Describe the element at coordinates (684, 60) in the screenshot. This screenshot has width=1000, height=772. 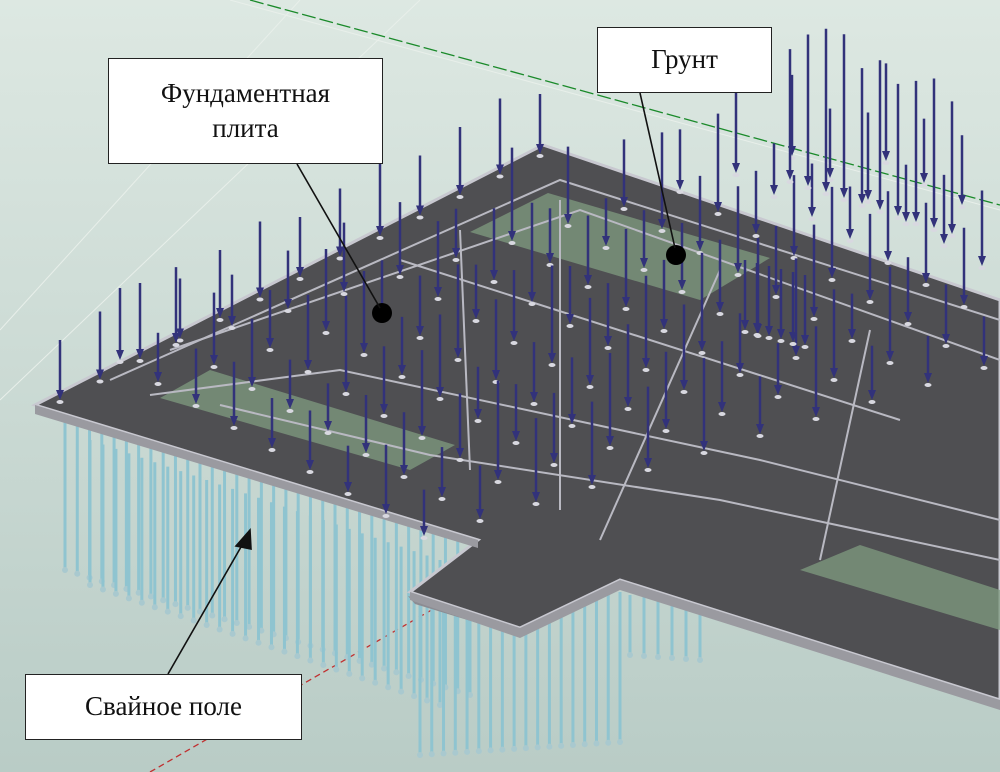
I see `soil-label-box: Грунт` at that location.